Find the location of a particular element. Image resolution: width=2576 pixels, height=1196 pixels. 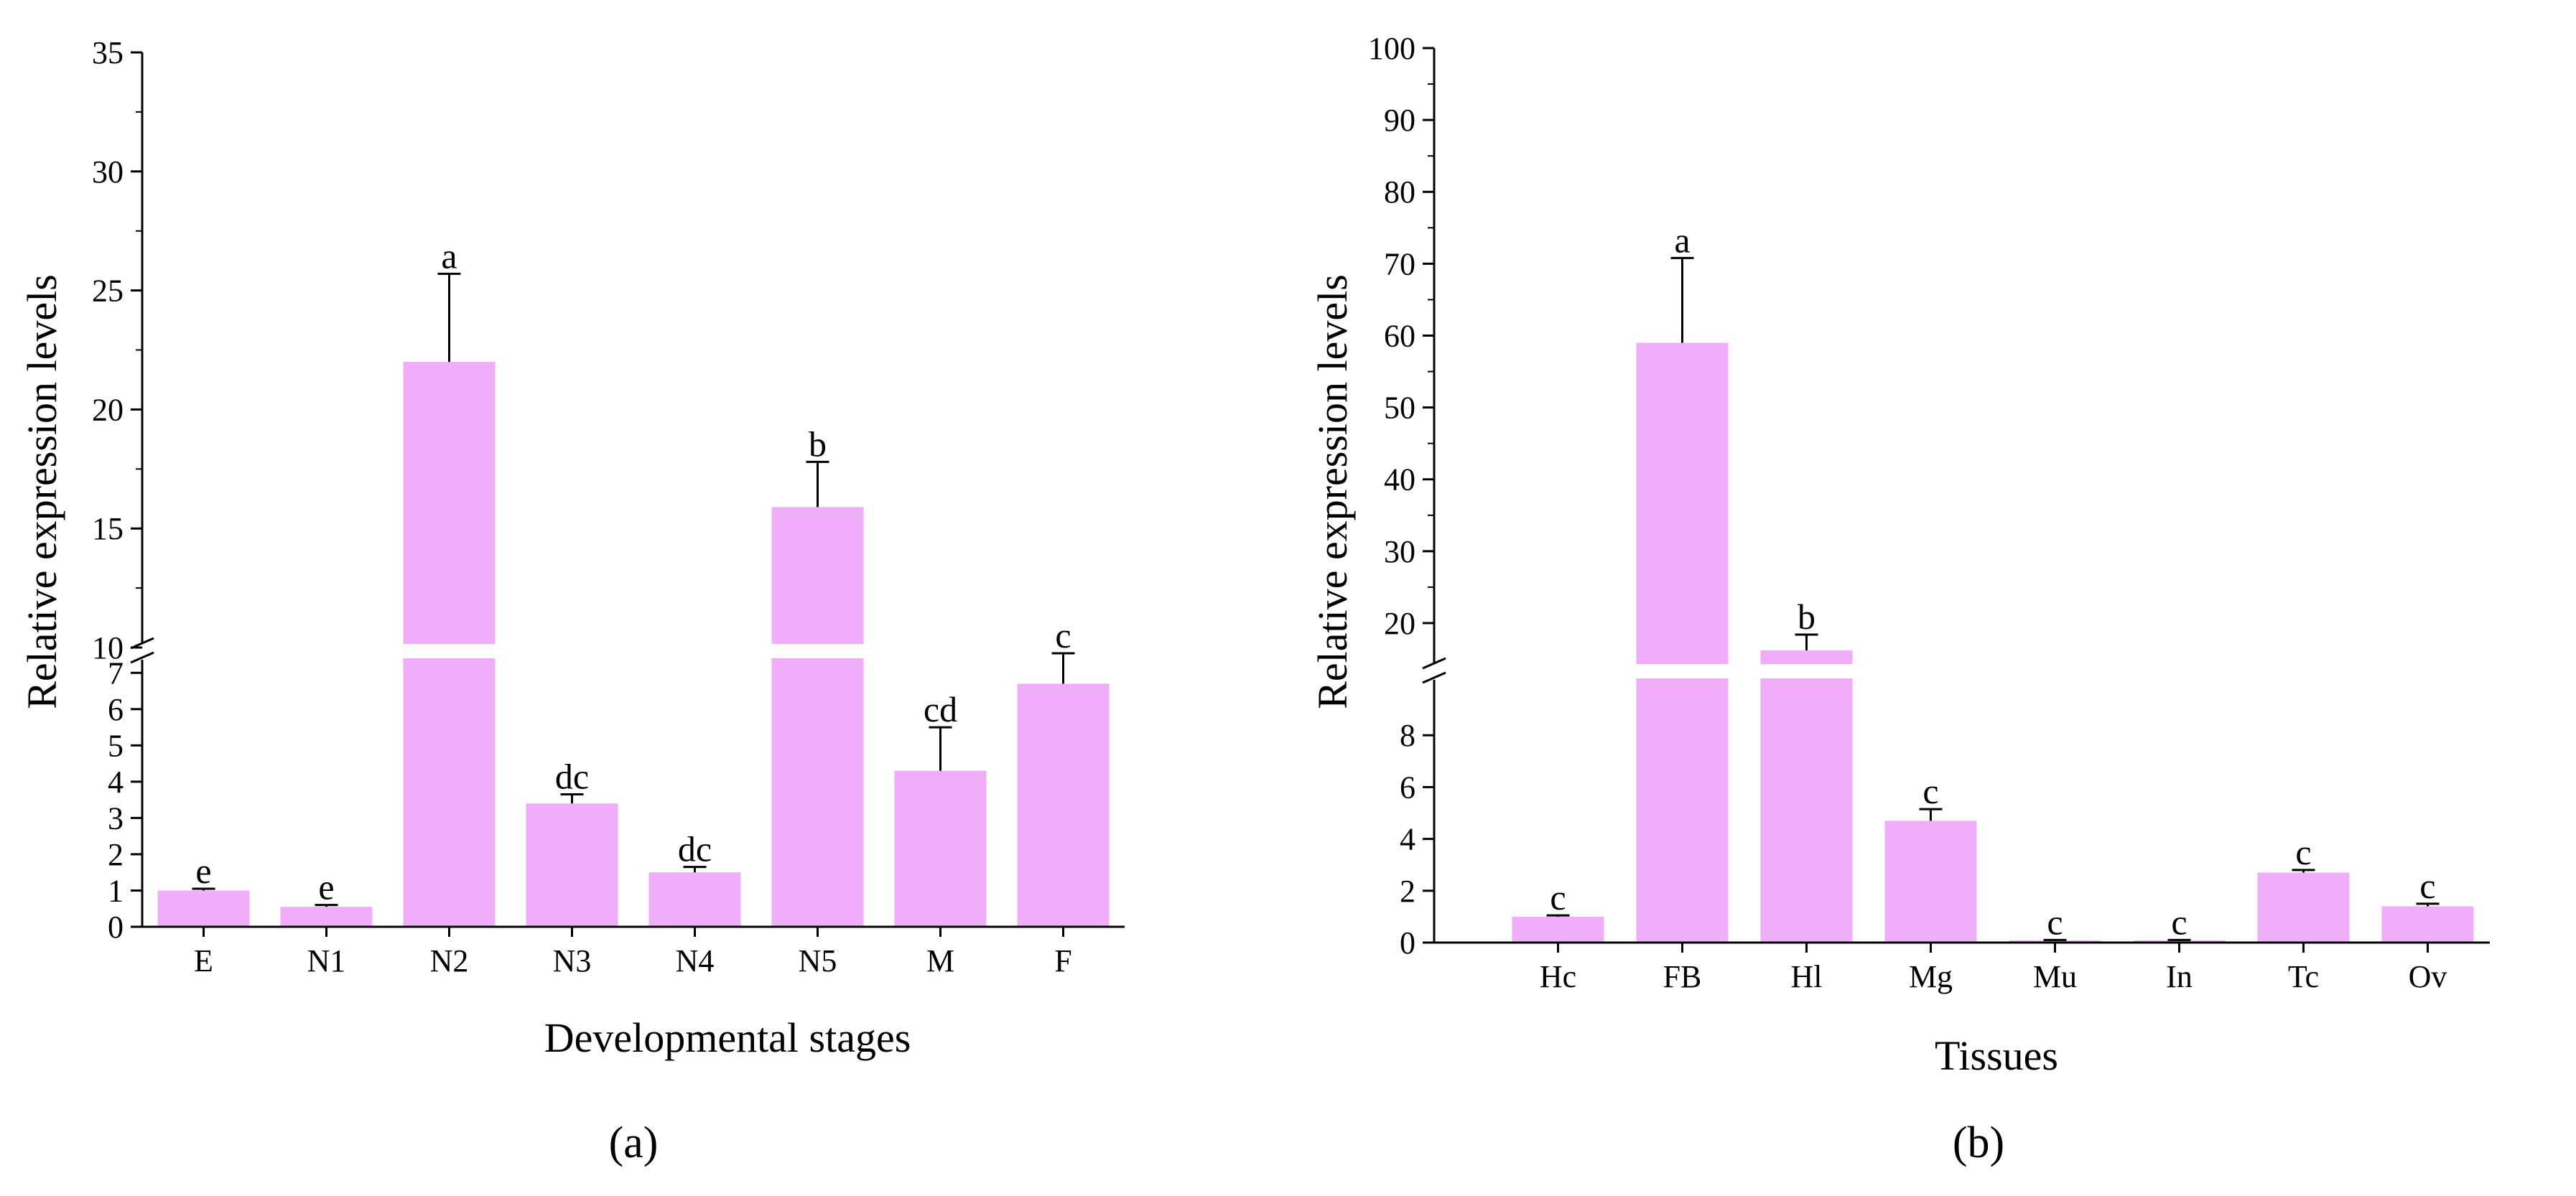

y-tick-label-1: 1 is located at coordinates (116, 890).